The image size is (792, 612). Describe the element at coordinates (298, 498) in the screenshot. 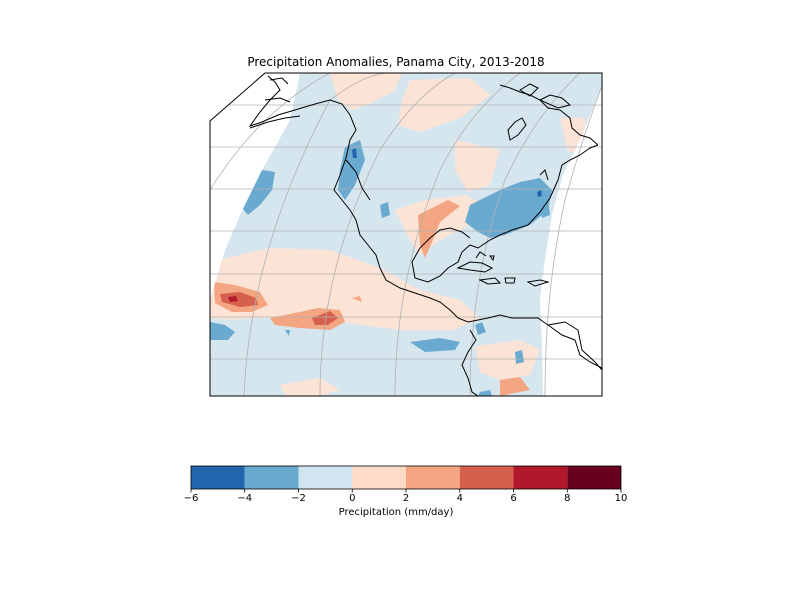

I see `colorbar-tick-label: −2` at that location.